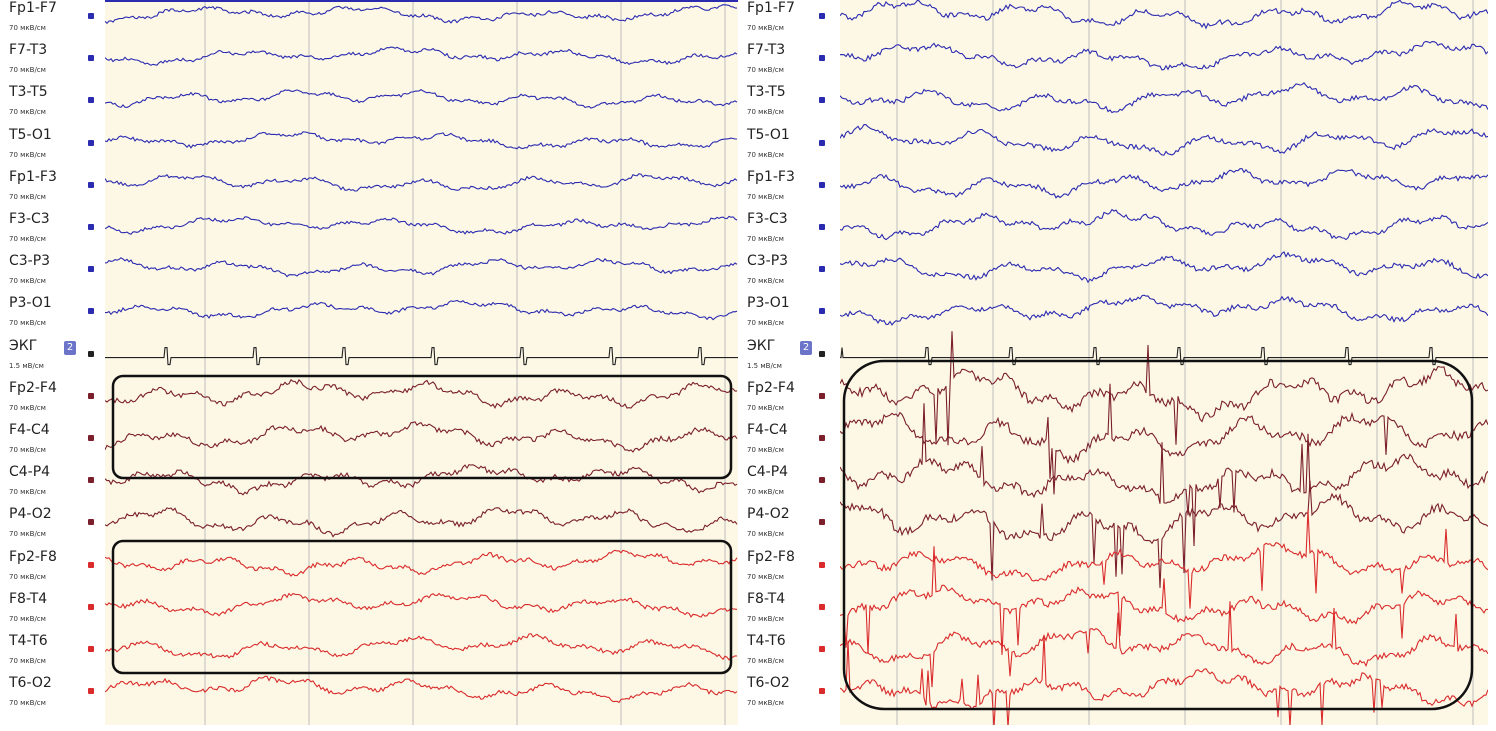 The image size is (1496, 731). I want to click on channel-label-row: F4-C4 70 мкВ/см, so click(52, 443).